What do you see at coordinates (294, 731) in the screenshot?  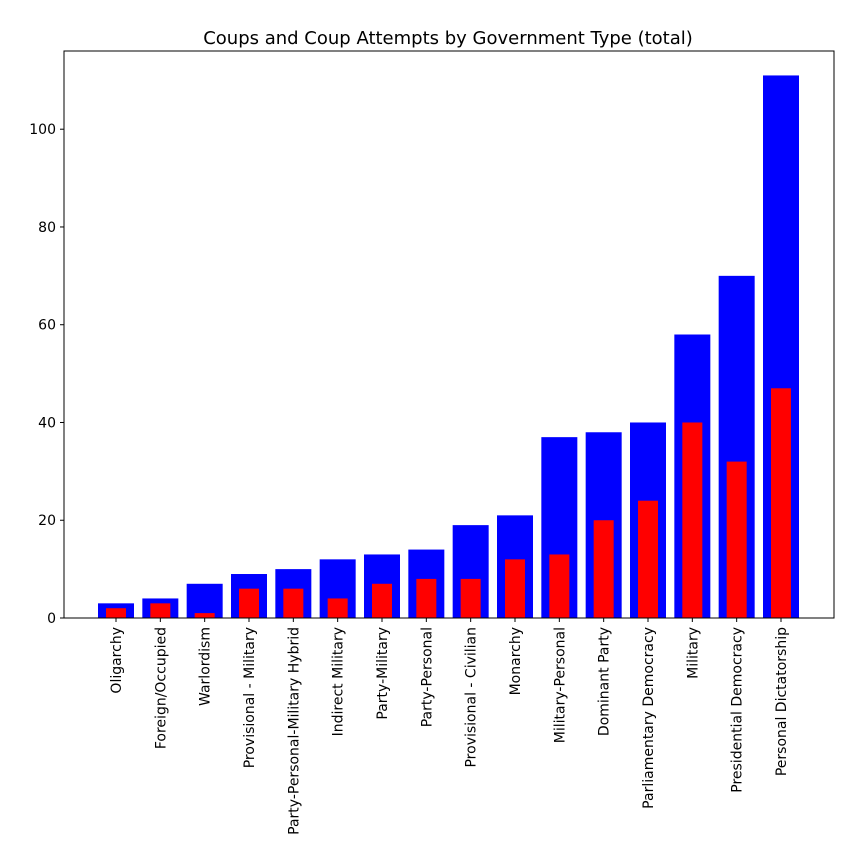 I see `x-tick-label: Party-Personal-Military Hybrid` at bounding box center [294, 731].